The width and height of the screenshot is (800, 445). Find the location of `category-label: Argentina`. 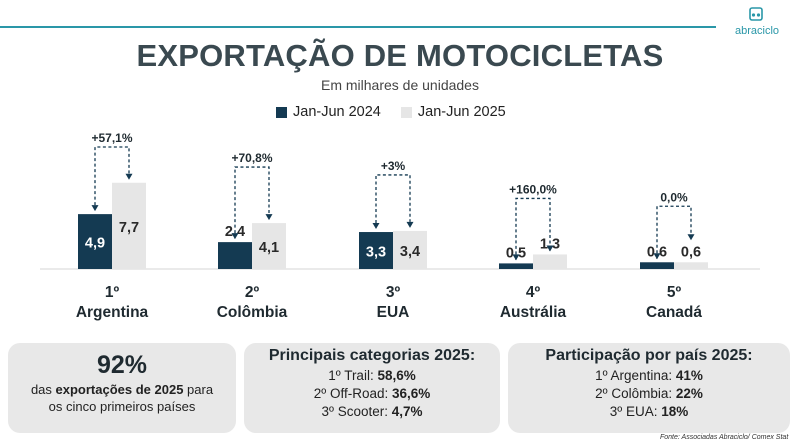

category-label: Argentina is located at coordinates (112, 312).